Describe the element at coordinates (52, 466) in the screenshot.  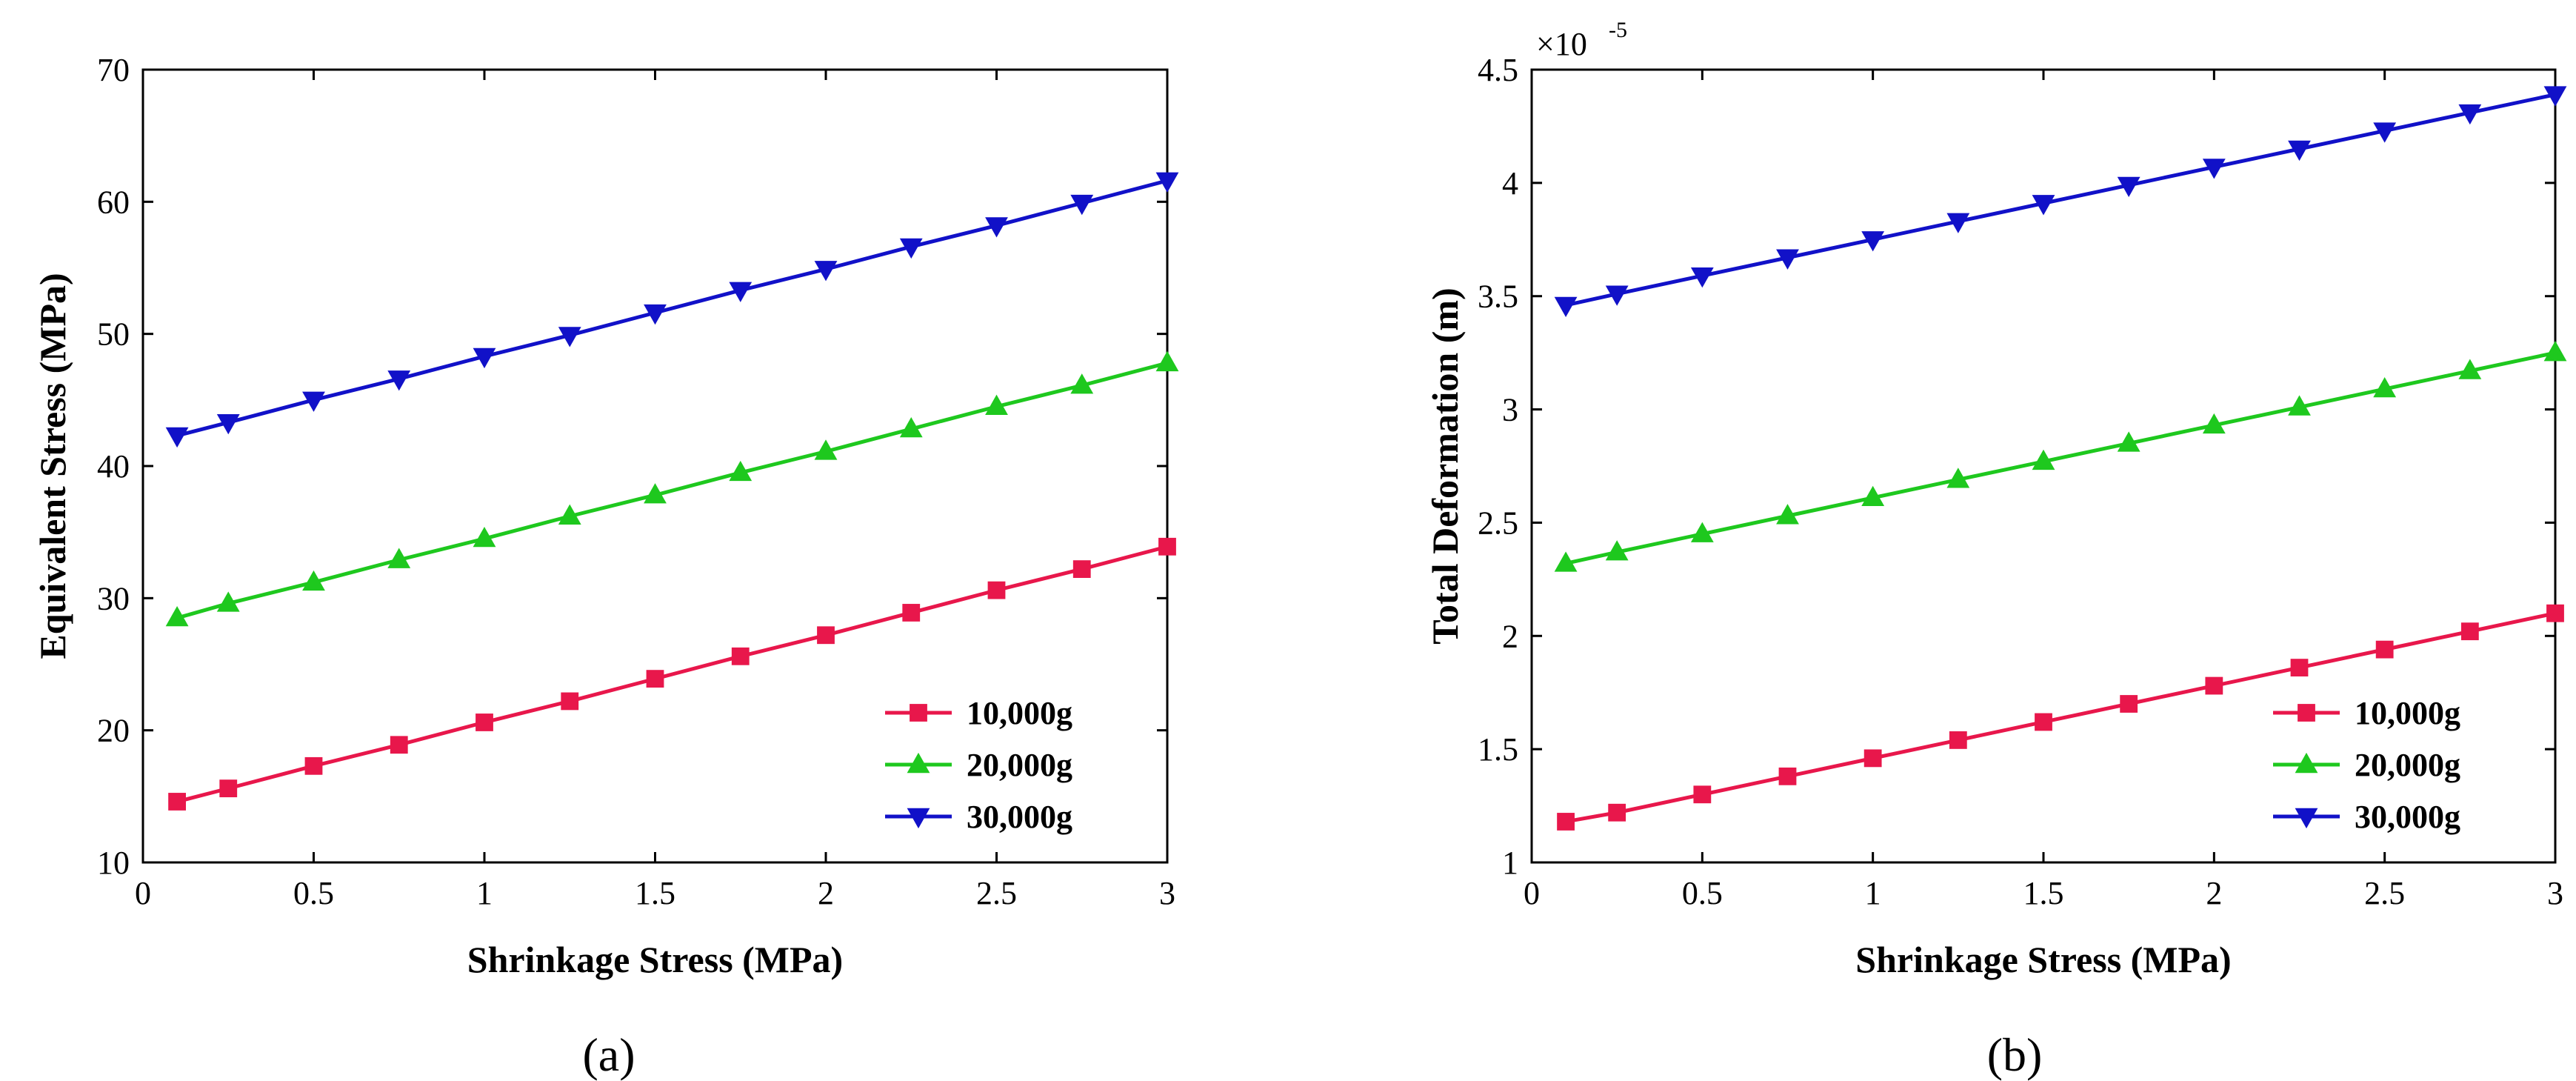
I see `y-axis-label: Equivalent Stress (MPa)` at that location.